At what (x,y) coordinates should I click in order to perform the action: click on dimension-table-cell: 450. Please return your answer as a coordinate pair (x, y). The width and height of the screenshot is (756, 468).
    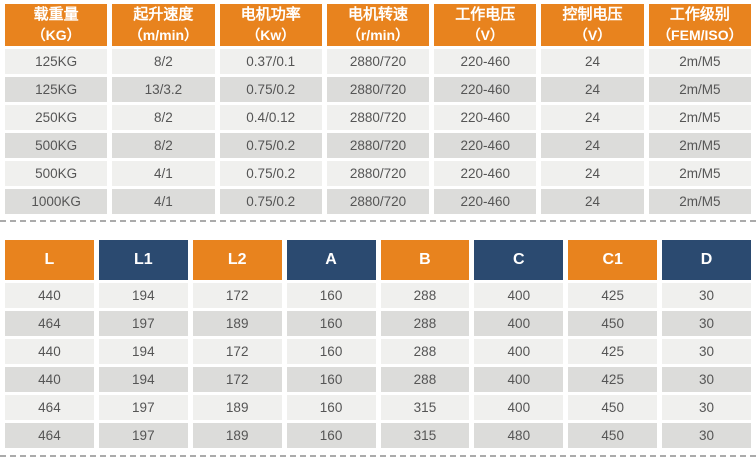
    Looking at the image, I should click on (613, 435).